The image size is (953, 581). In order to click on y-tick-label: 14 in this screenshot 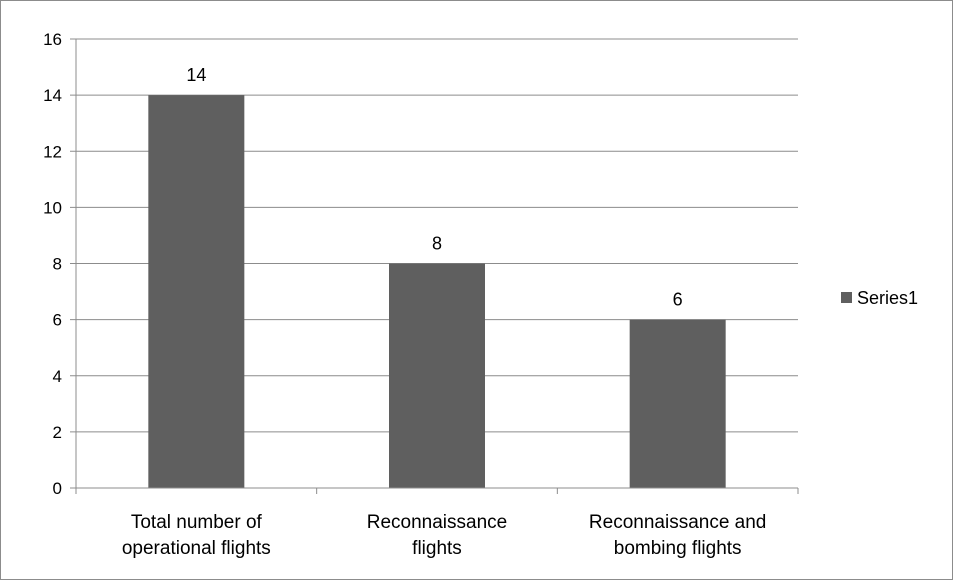, I will do `click(52, 95)`.